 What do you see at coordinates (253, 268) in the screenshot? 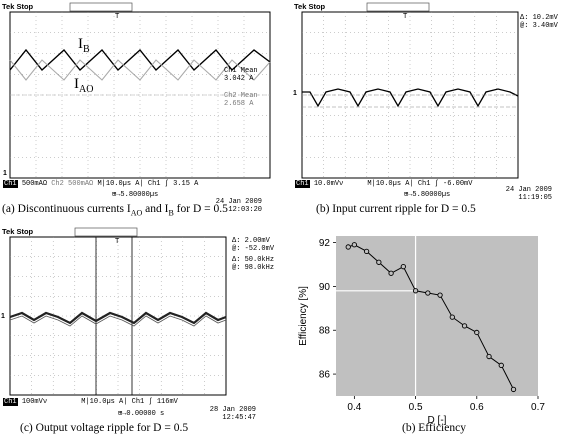
I see `at2-label: @: 98.0kHz` at bounding box center [253, 268].